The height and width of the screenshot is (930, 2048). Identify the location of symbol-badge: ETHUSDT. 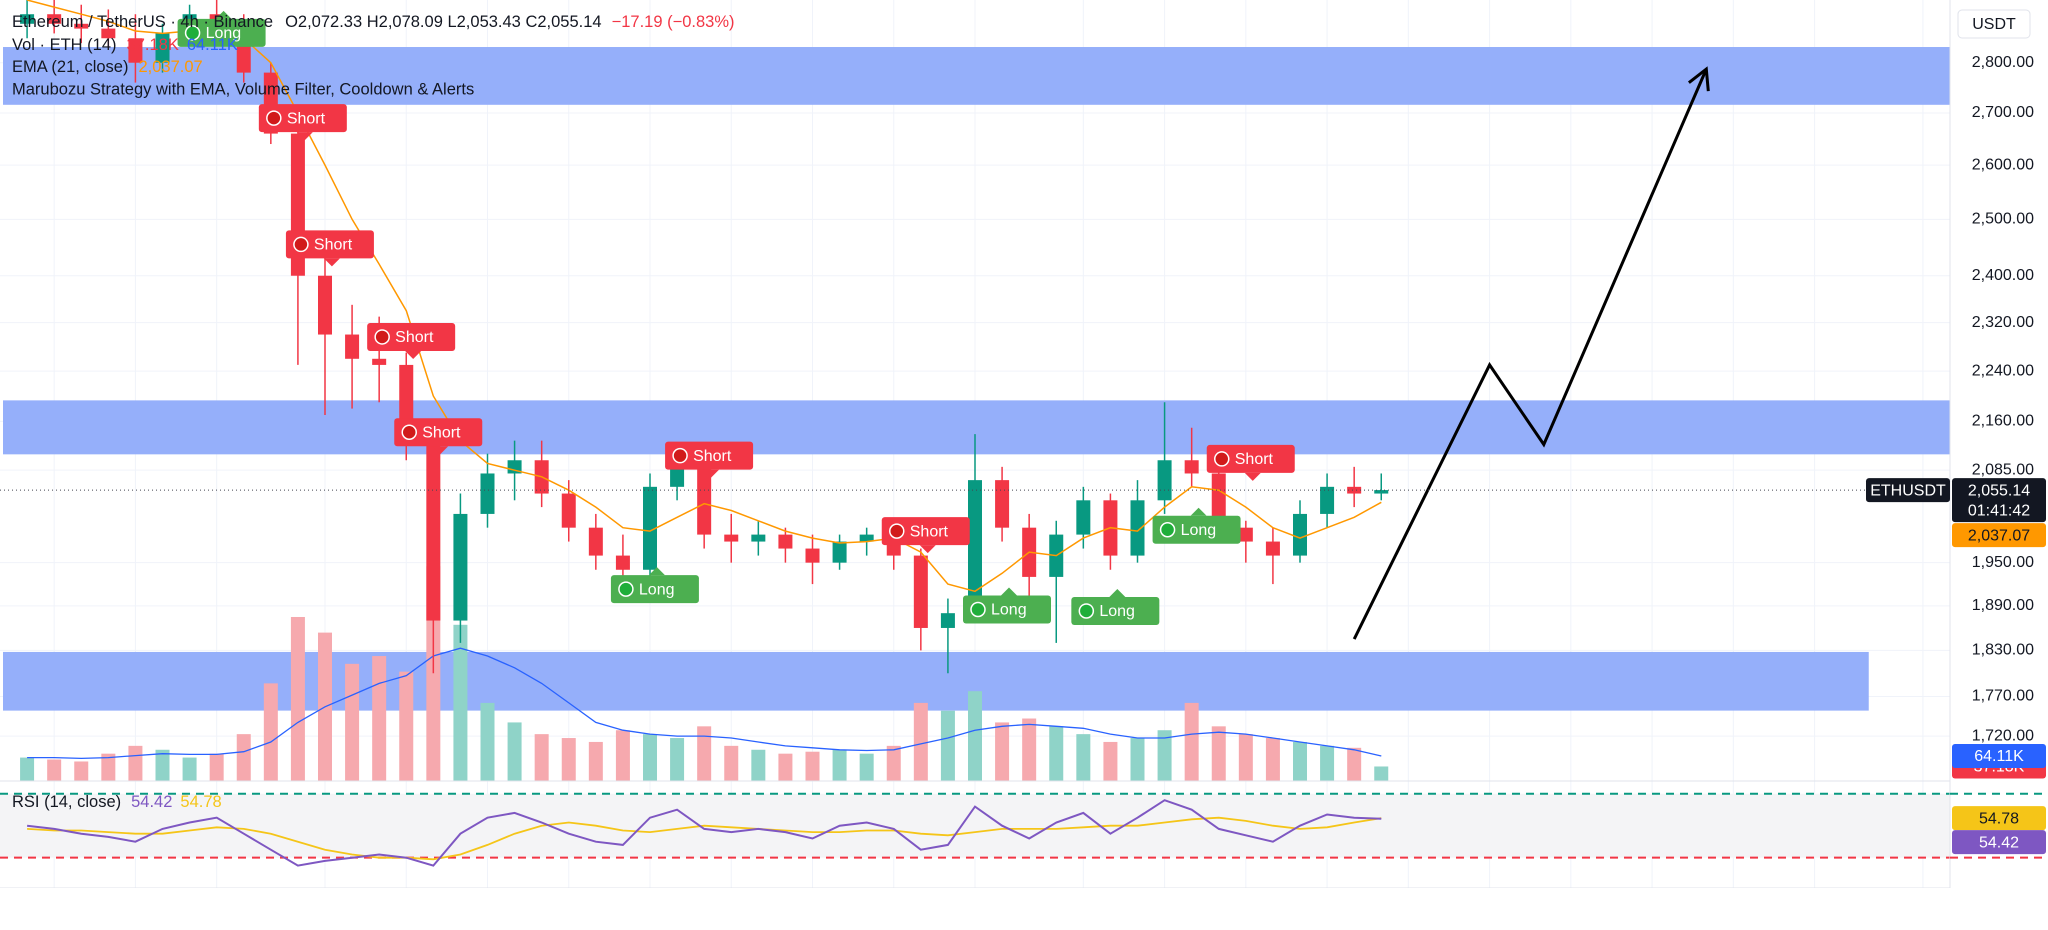
(1908, 490).